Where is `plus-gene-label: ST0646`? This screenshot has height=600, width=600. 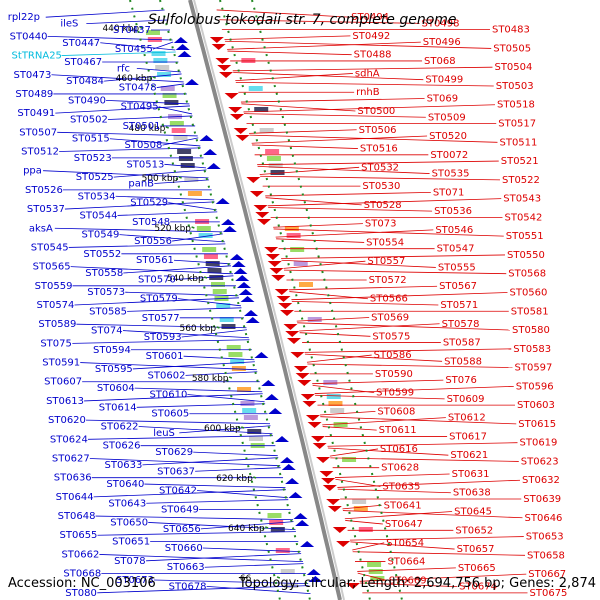 plus-gene-label: ST0646 is located at coordinates (544, 518).